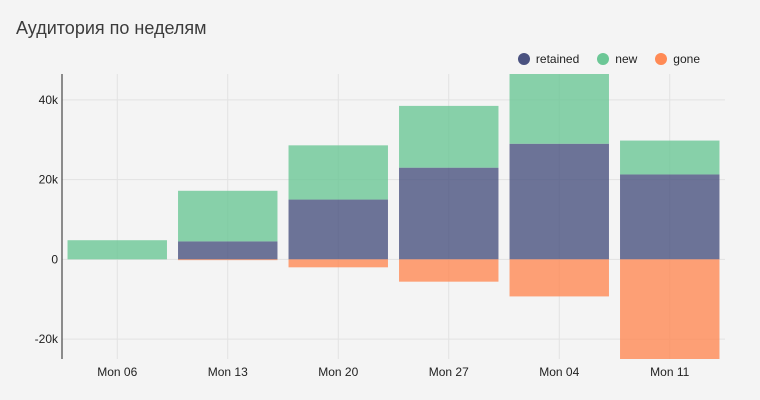  Describe the element at coordinates (47, 339) in the screenshot. I see `y-tick-label: -20k` at that location.